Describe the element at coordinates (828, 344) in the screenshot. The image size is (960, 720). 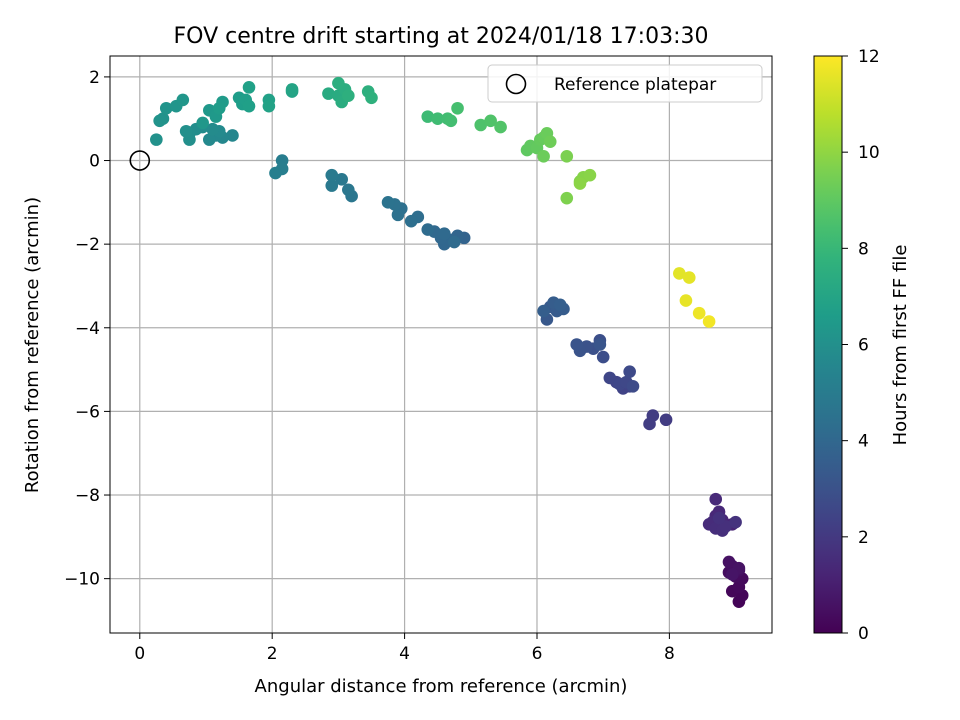
I see `colorbar-gradient` at that location.